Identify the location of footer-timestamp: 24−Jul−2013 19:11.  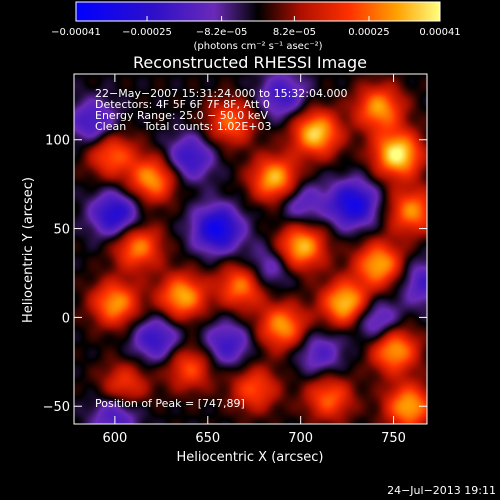
(441, 490).